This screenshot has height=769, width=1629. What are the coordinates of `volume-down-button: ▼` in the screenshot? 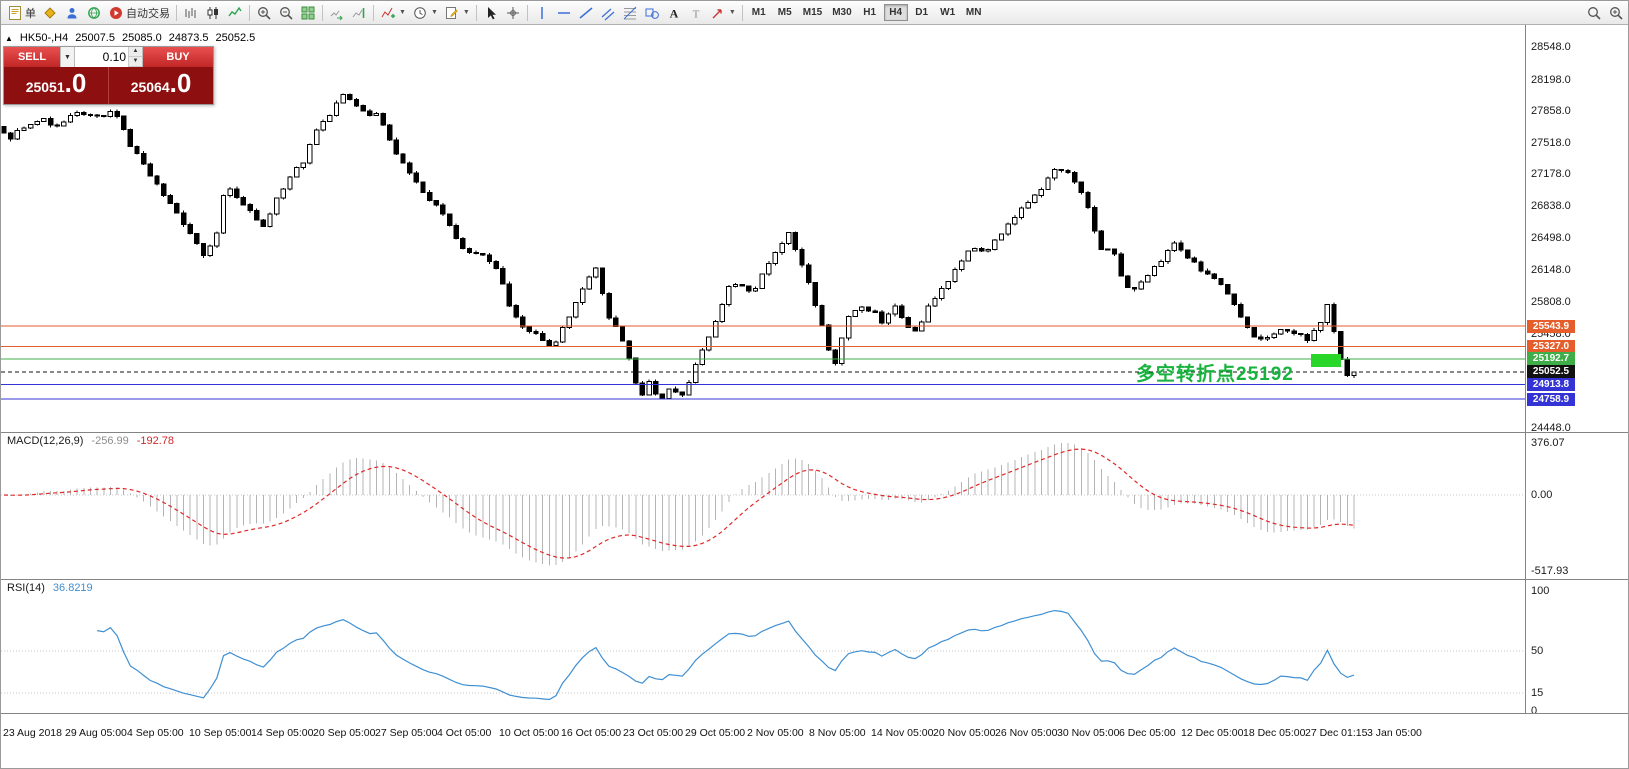 It's located at (135, 62).